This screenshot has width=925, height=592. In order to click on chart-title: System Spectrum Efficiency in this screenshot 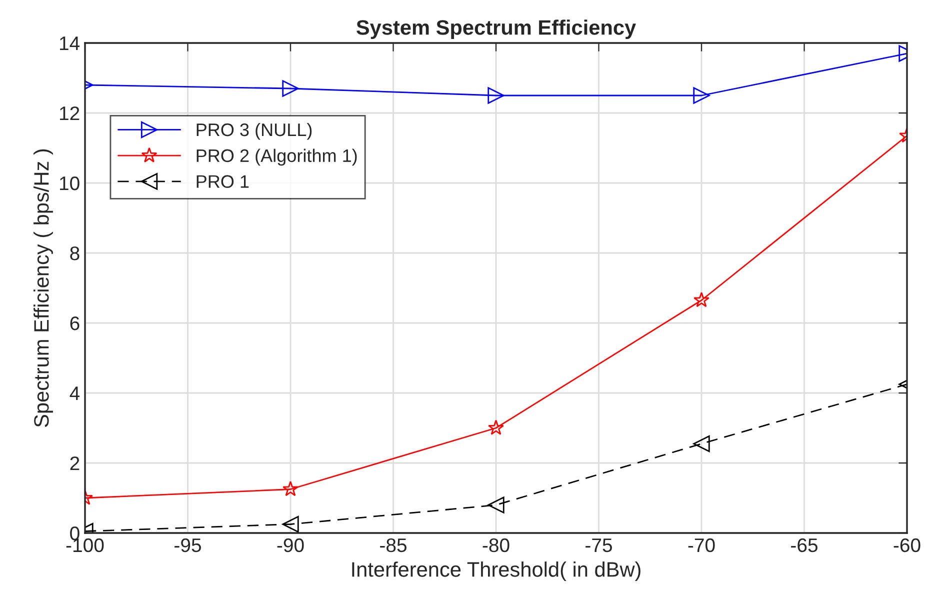, I will do `click(496, 29)`.